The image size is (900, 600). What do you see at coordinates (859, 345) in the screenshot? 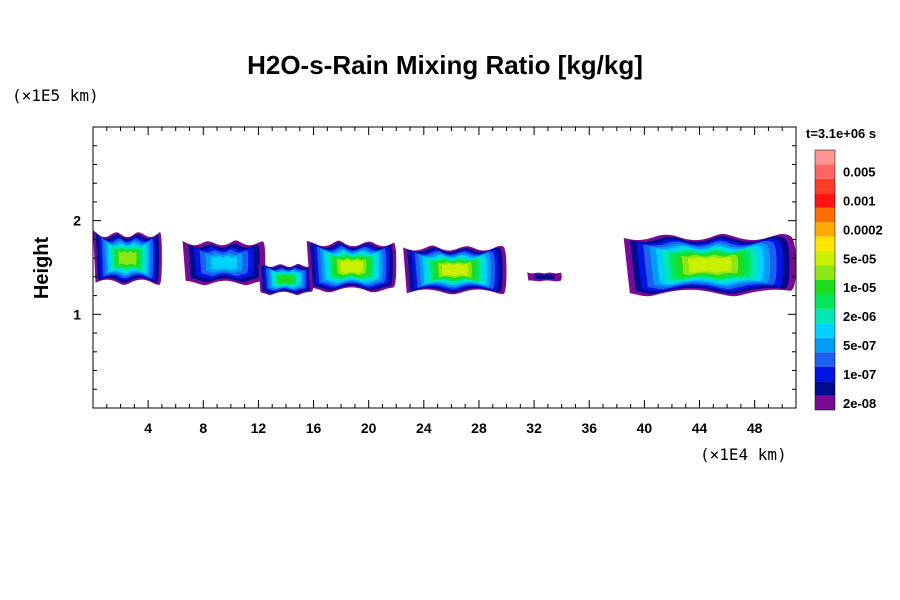
I see `colorbar-label: 5e-07` at bounding box center [859, 345].